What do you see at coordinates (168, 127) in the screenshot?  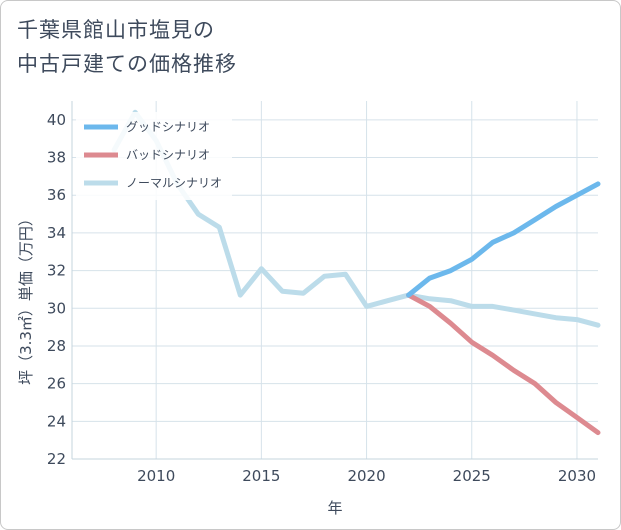 I see `legend-label-0: グッドシナリオ` at bounding box center [168, 127].